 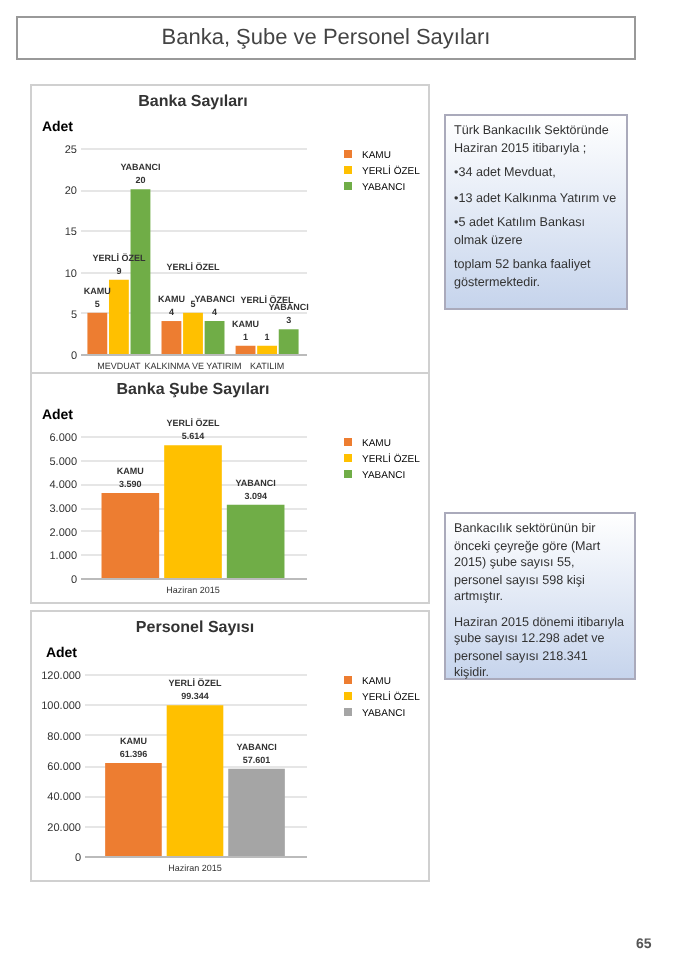 I want to click on chart-title: Banka Sayıları, so click(x=193, y=101).